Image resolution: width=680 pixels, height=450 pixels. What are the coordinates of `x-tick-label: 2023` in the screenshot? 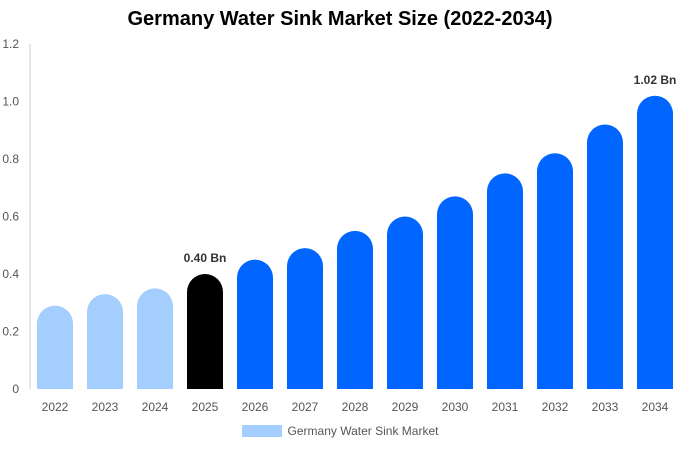 It's located at (105, 407).